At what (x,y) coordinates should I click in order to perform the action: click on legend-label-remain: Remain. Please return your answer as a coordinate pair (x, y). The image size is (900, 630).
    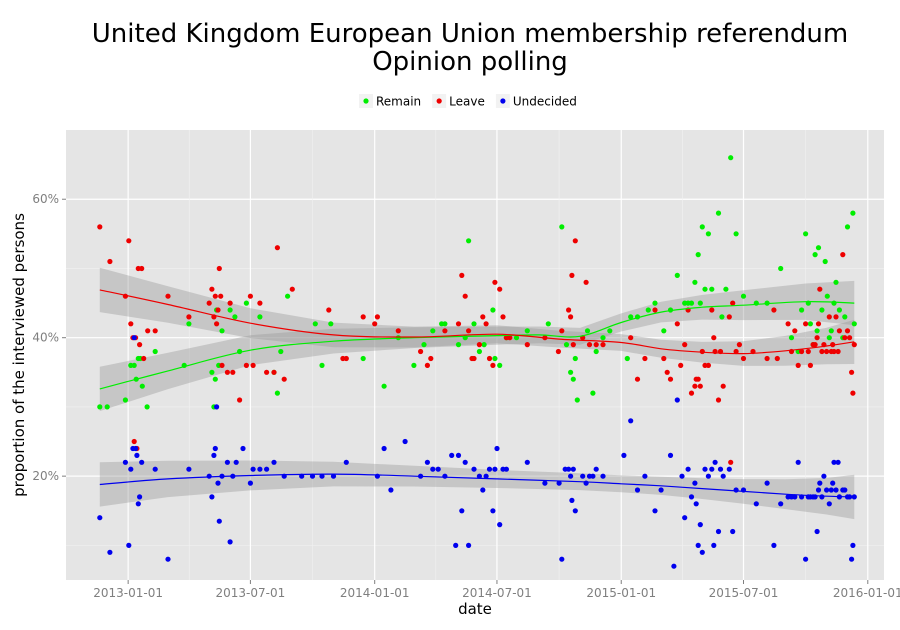
    Looking at the image, I should click on (398, 102).